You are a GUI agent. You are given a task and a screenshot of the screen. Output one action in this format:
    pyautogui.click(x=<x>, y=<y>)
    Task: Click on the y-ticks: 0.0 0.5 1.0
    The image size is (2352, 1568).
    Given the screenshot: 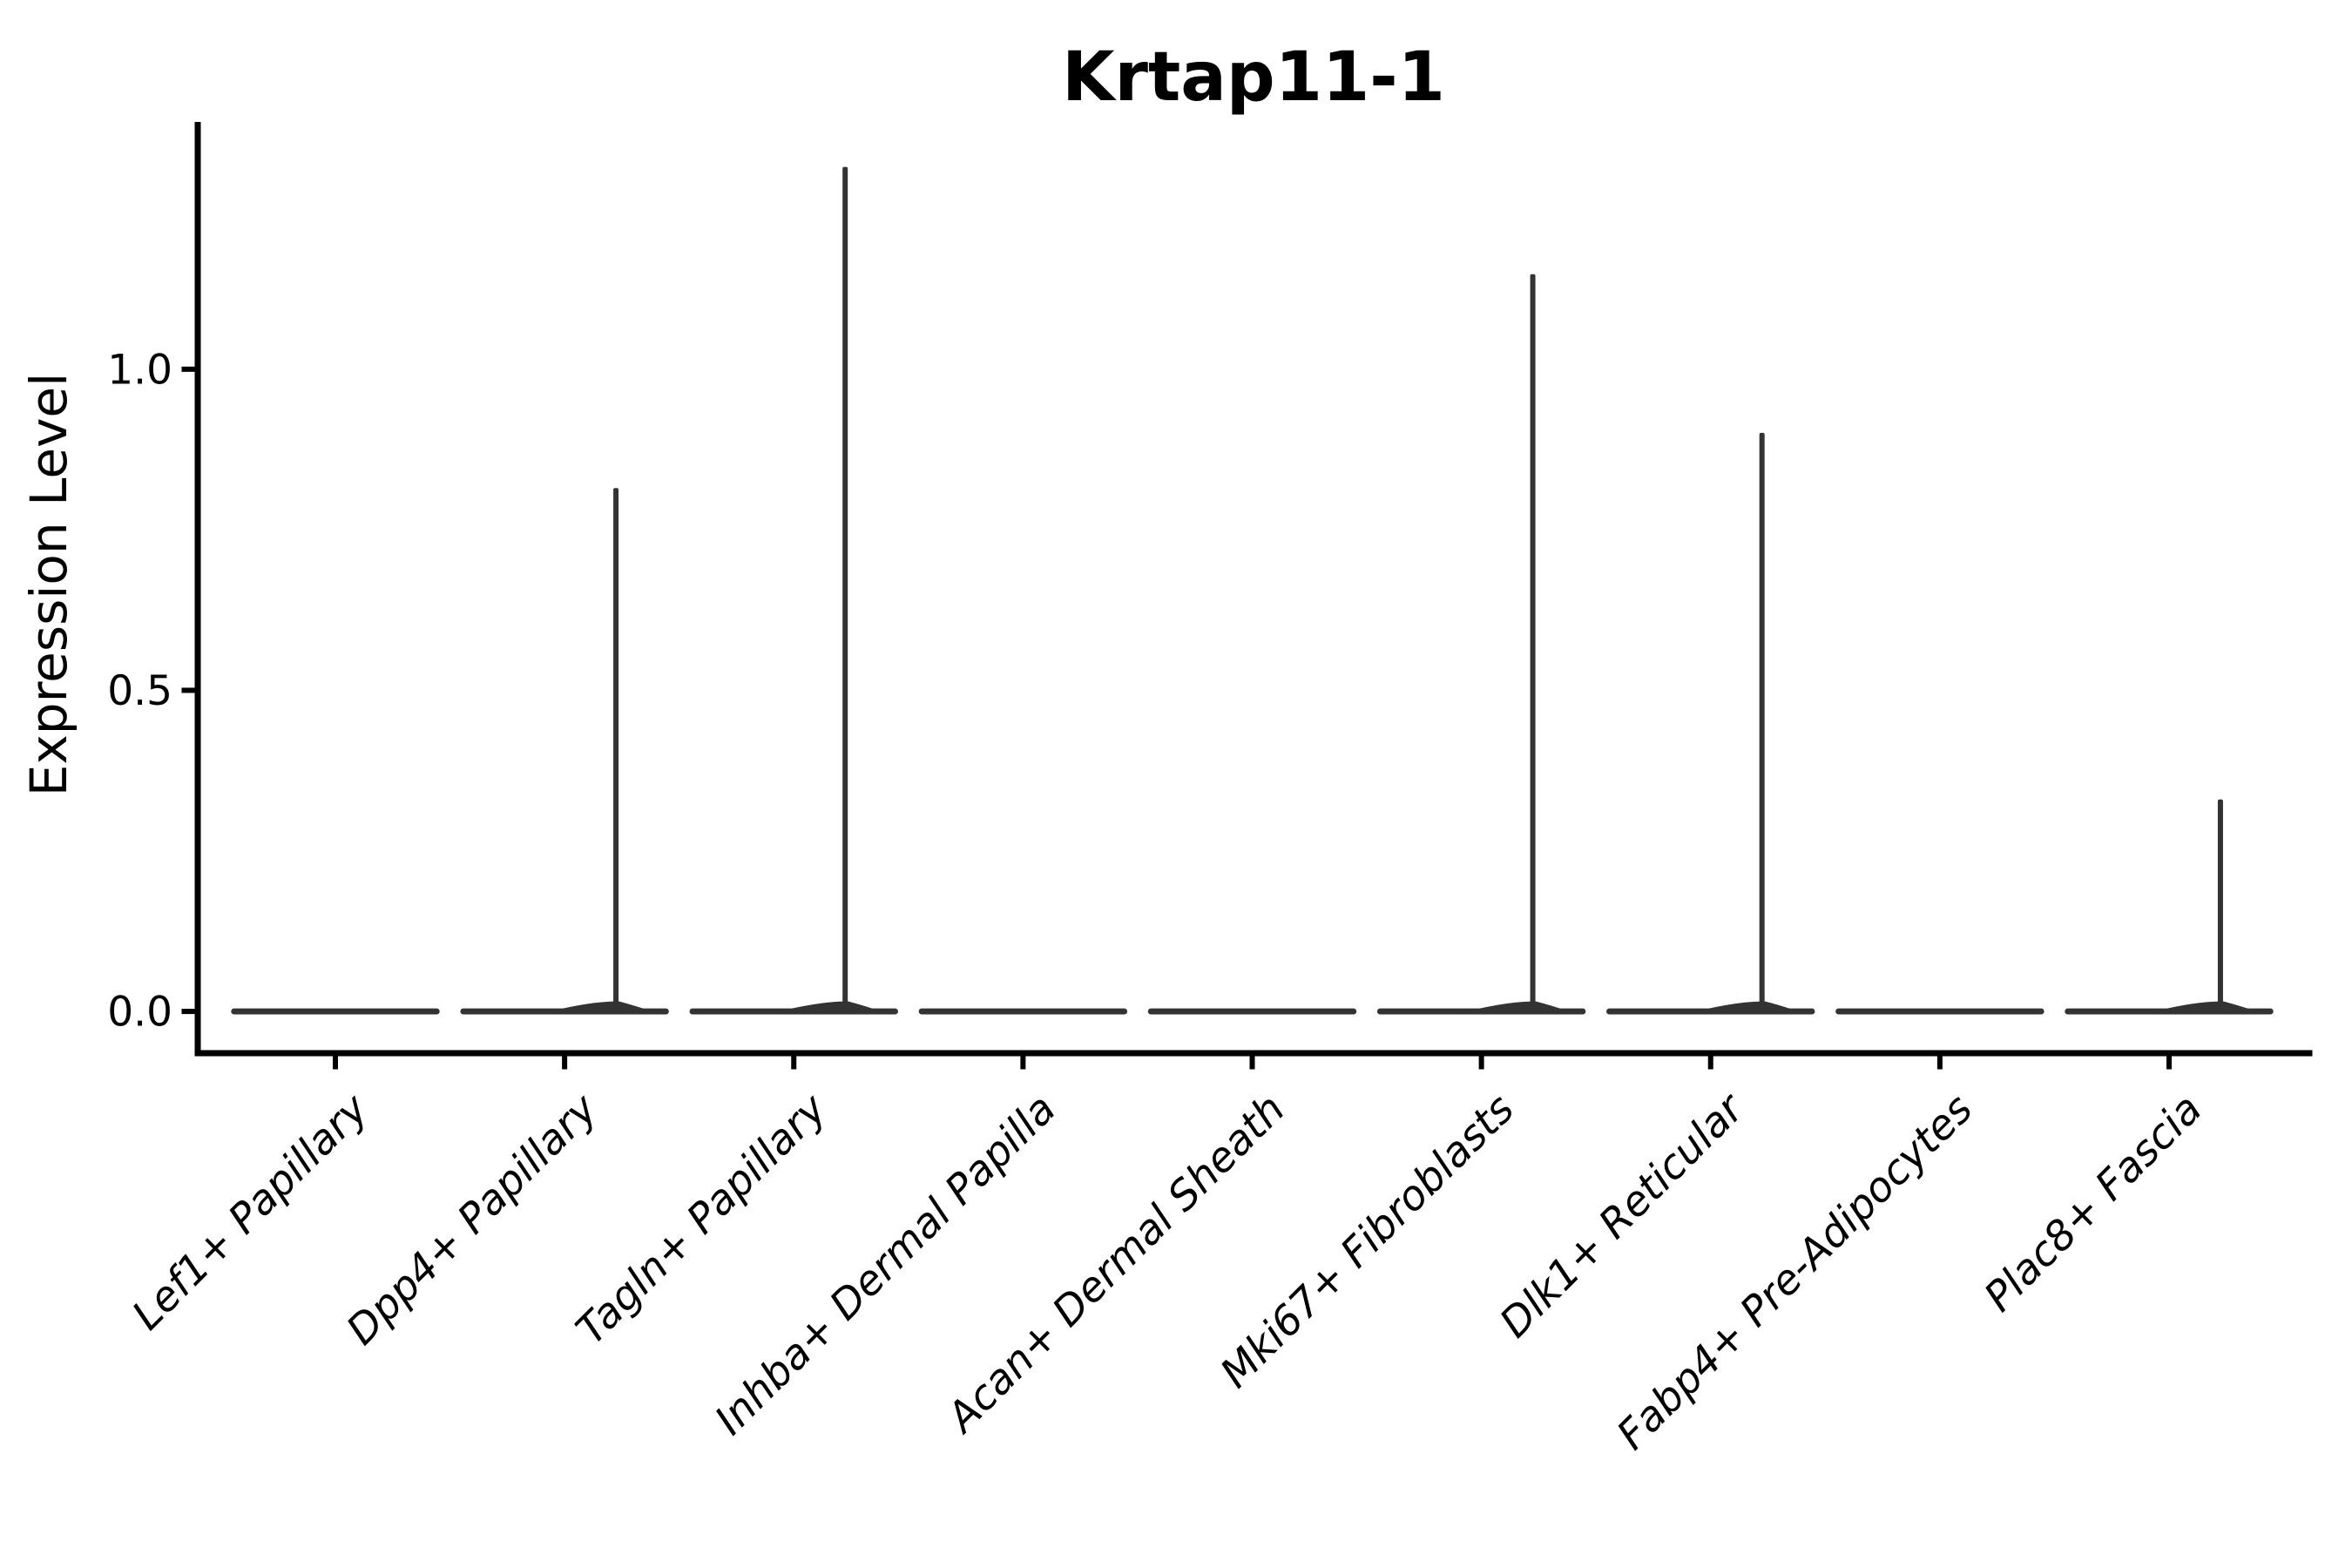 What is the action you would take?
    pyautogui.click(x=151, y=692)
    